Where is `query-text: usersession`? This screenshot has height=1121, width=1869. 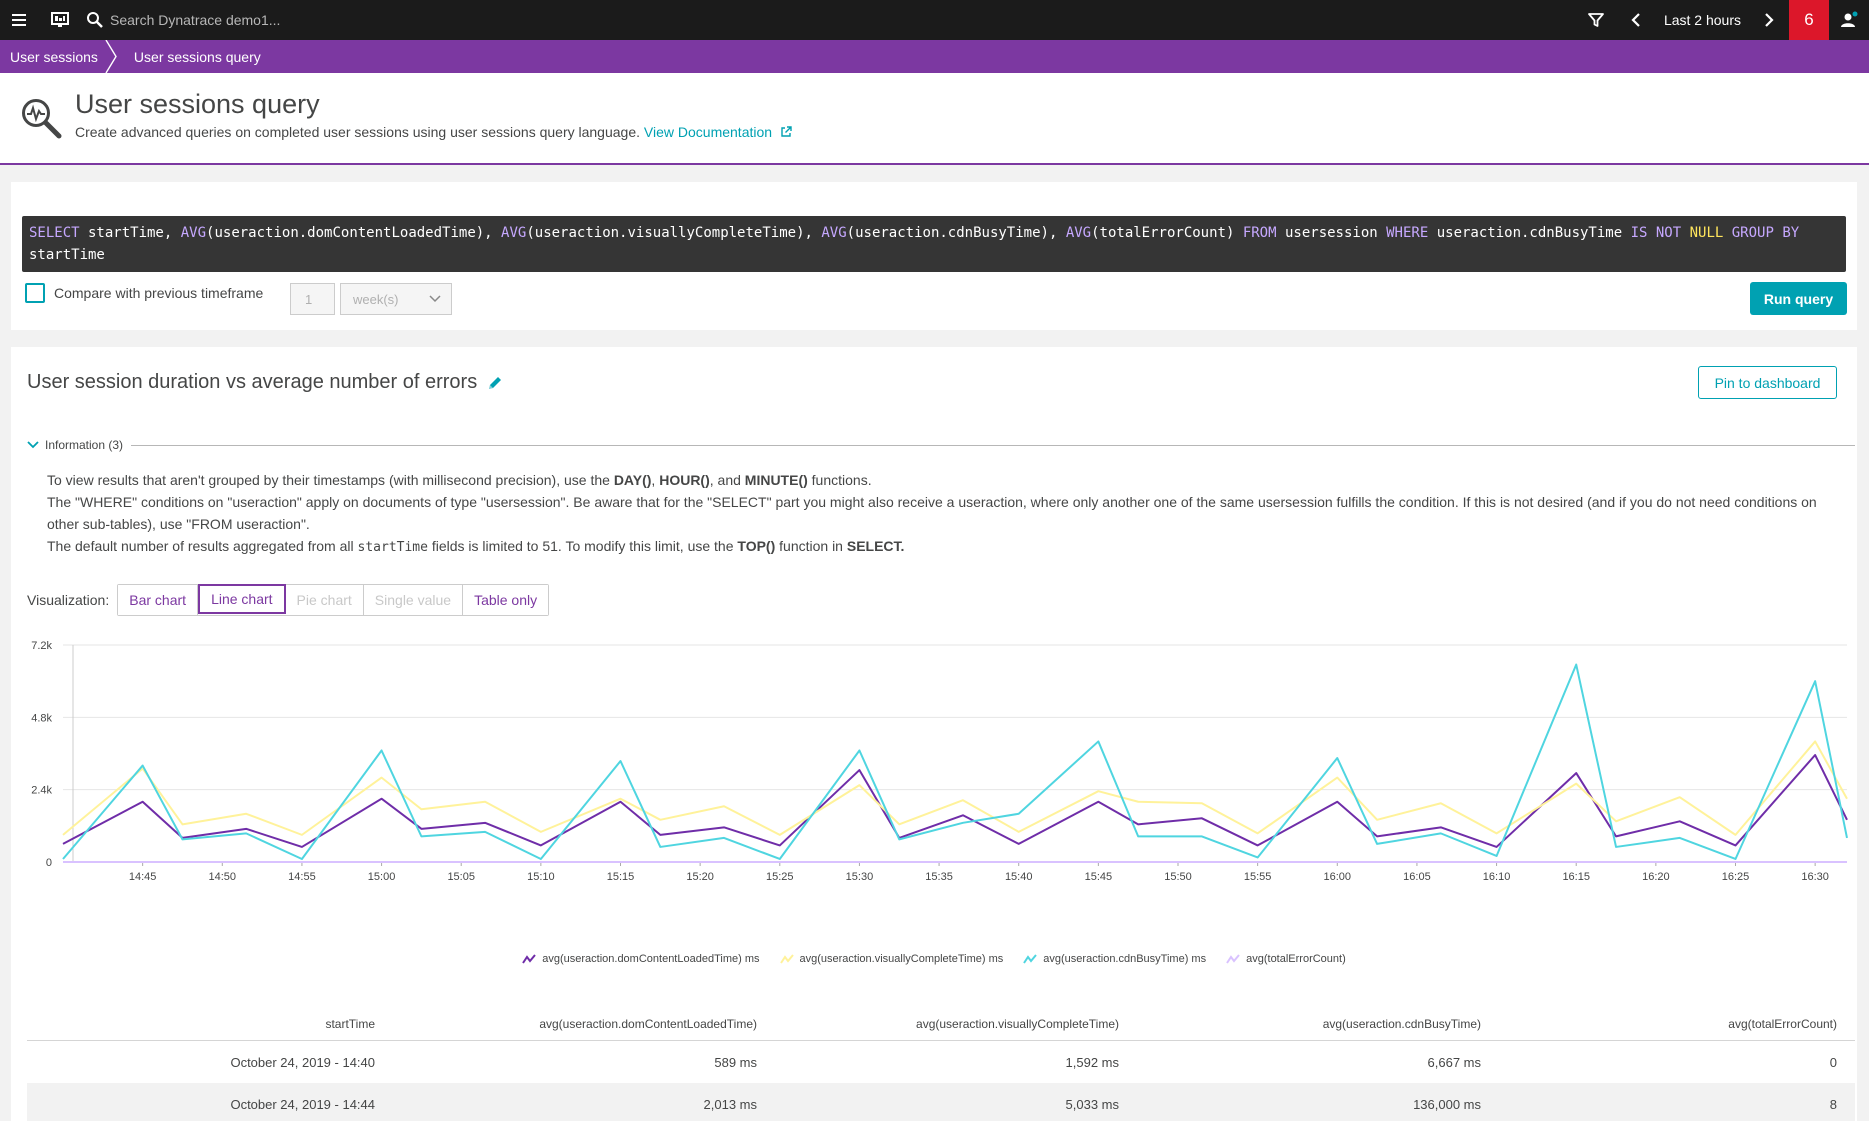 query-text: usersession is located at coordinates (1331, 233).